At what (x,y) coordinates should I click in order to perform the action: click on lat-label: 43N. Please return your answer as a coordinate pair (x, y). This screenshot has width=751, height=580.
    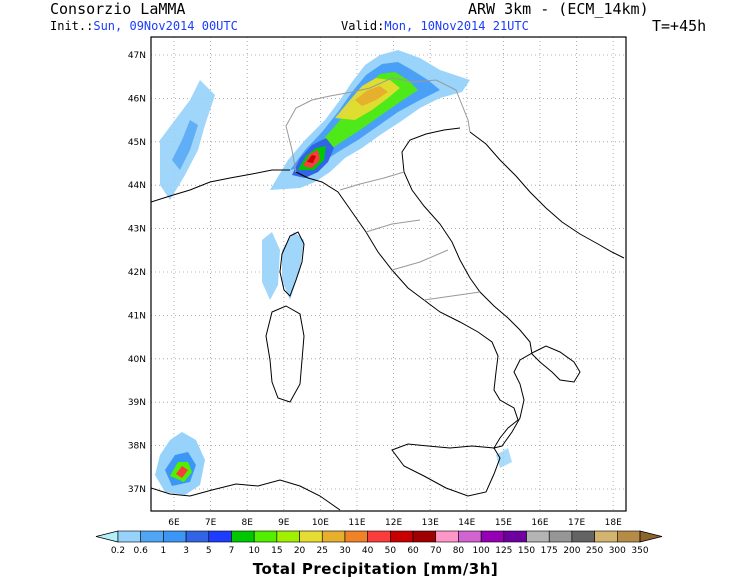
    Looking at the image, I should click on (137, 230).